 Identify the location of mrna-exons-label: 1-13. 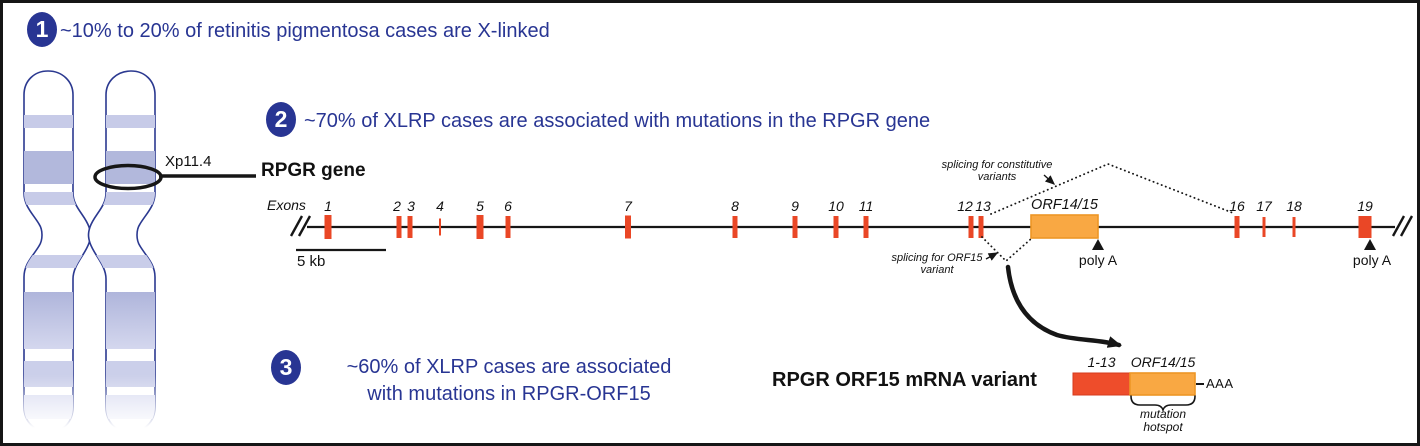
(1101, 362).